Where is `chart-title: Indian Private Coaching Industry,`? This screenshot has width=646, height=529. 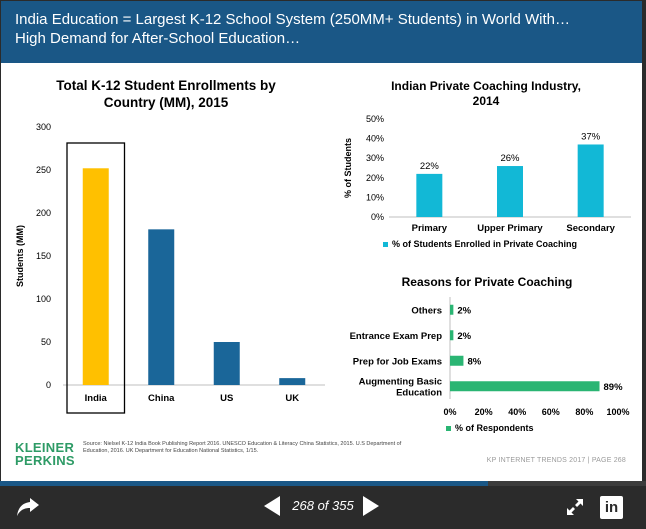 chart-title: Indian Private Coaching Industry, is located at coordinates (486, 86).